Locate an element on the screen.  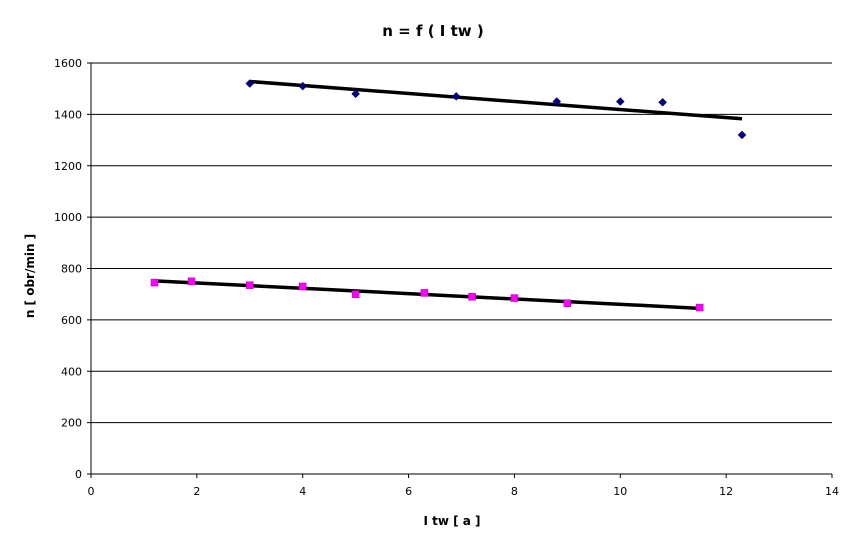
x-tick-label: 0 is located at coordinates (91, 491).